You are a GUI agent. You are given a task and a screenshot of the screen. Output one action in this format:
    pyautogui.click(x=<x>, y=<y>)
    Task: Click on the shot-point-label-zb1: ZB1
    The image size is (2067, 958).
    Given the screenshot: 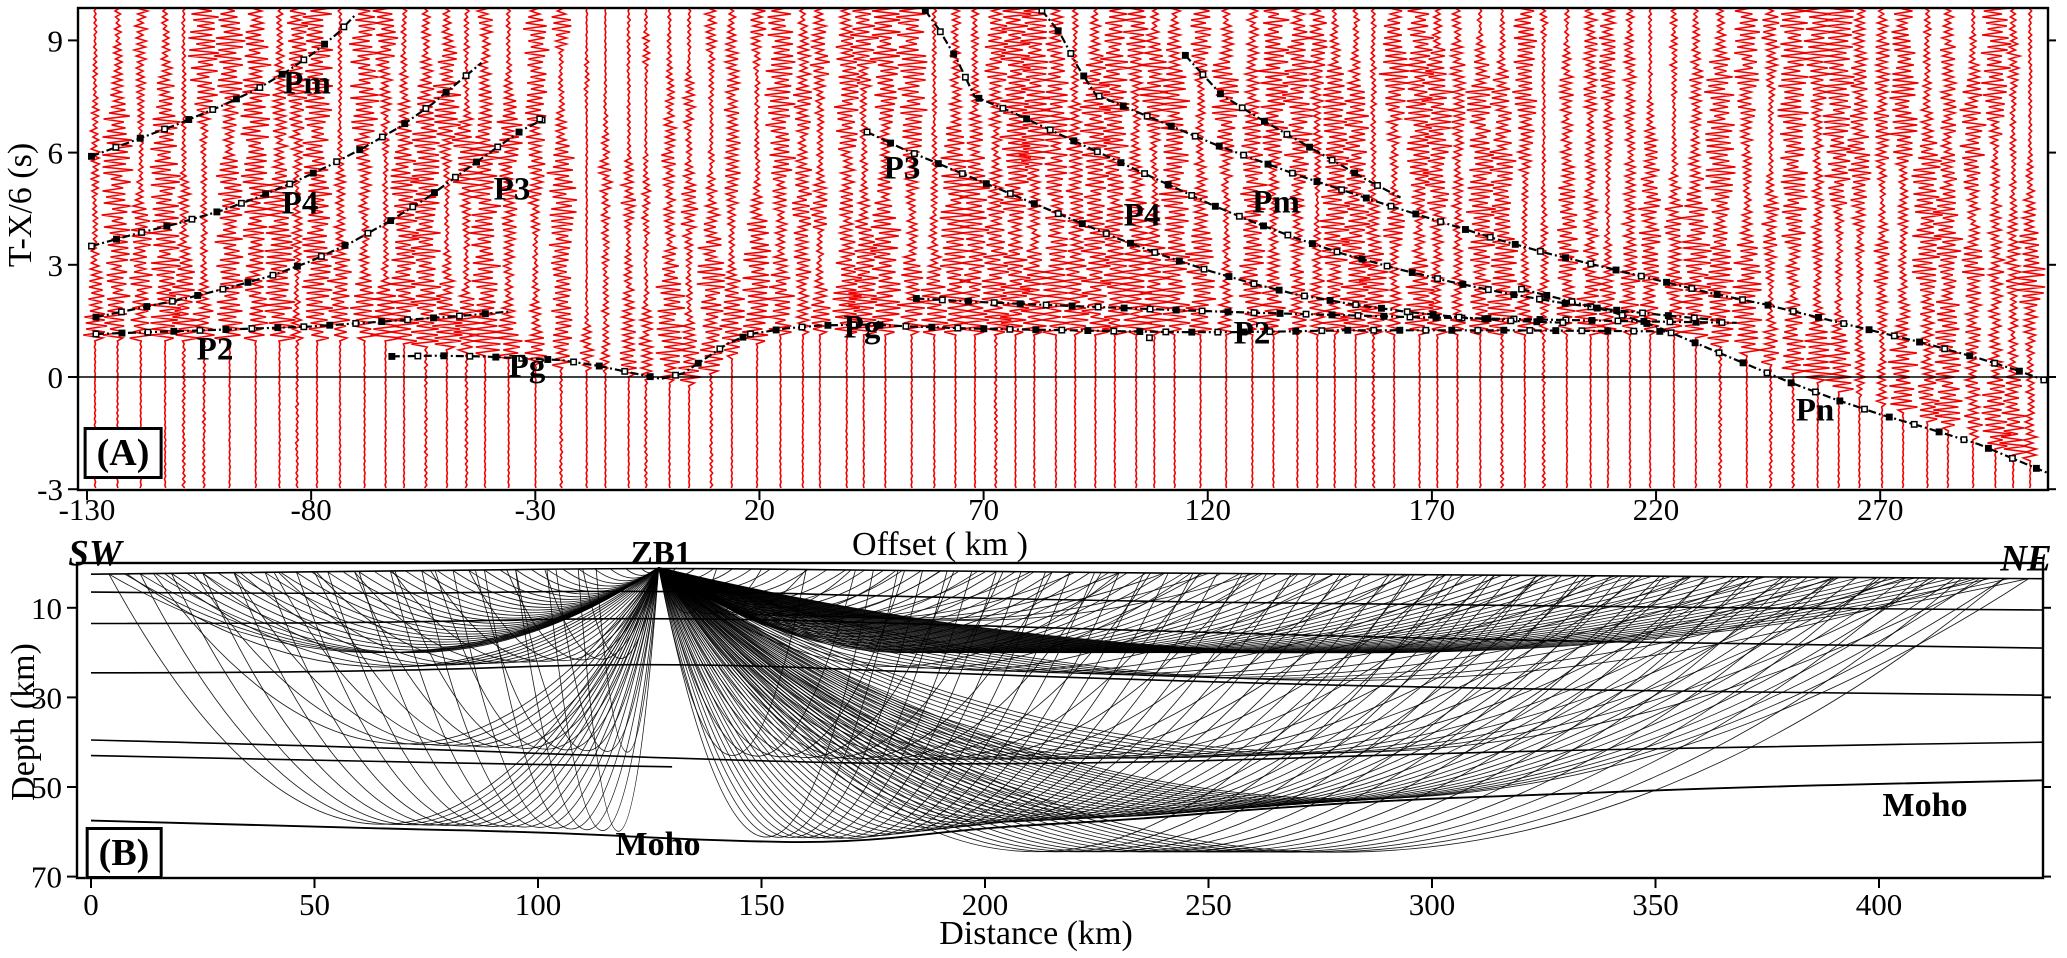 What is the action you would take?
    pyautogui.click(x=661, y=553)
    